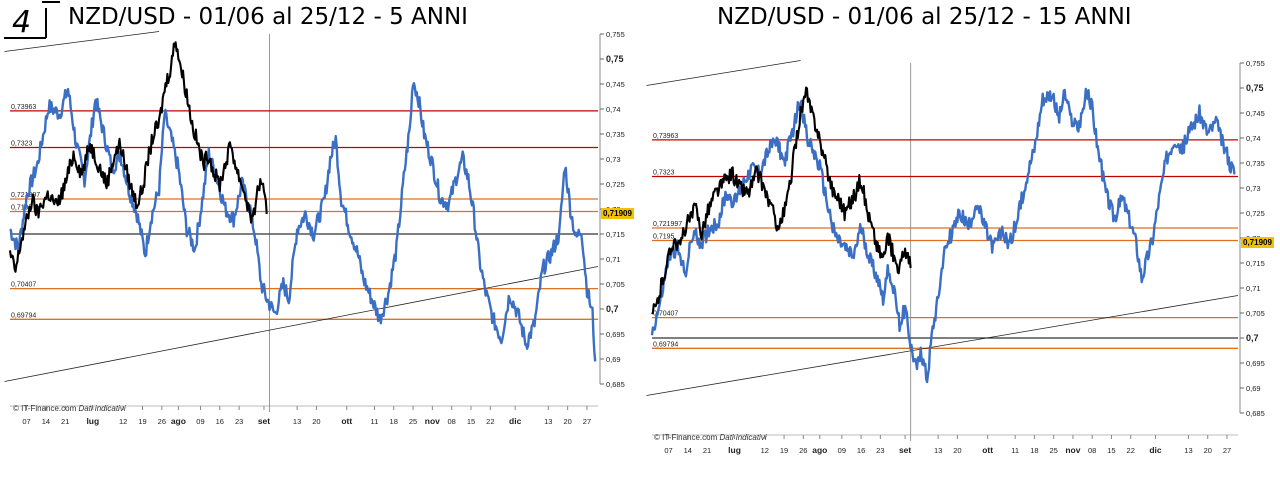 This screenshot has width=1280, height=479. What do you see at coordinates (924, 17) in the screenshot?
I see `chart-title: NZD/USD - 01/06 al 25/12 - 15 ANNI` at bounding box center [924, 17].